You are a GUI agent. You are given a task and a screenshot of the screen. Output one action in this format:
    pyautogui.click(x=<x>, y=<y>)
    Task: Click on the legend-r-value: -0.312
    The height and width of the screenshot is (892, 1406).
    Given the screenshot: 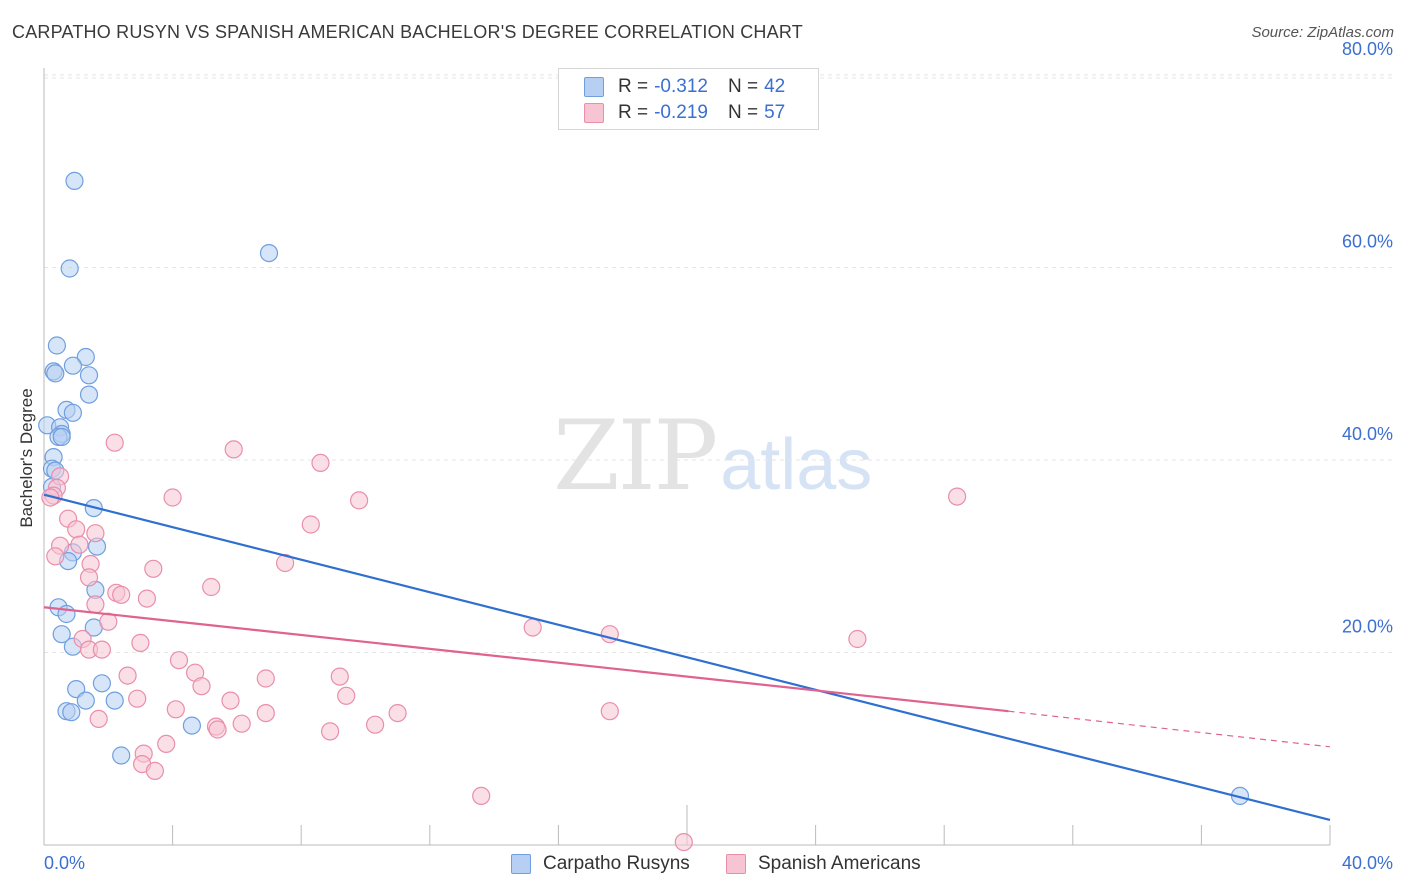 What is the action you would take?
    pyautogui.click(x=681, y=86)
    